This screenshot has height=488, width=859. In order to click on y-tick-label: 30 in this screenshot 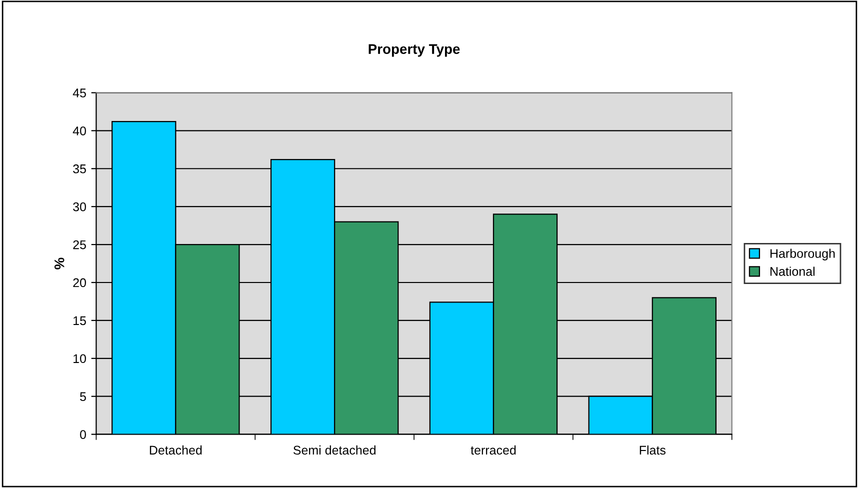, I will do `click(79, 207)`.